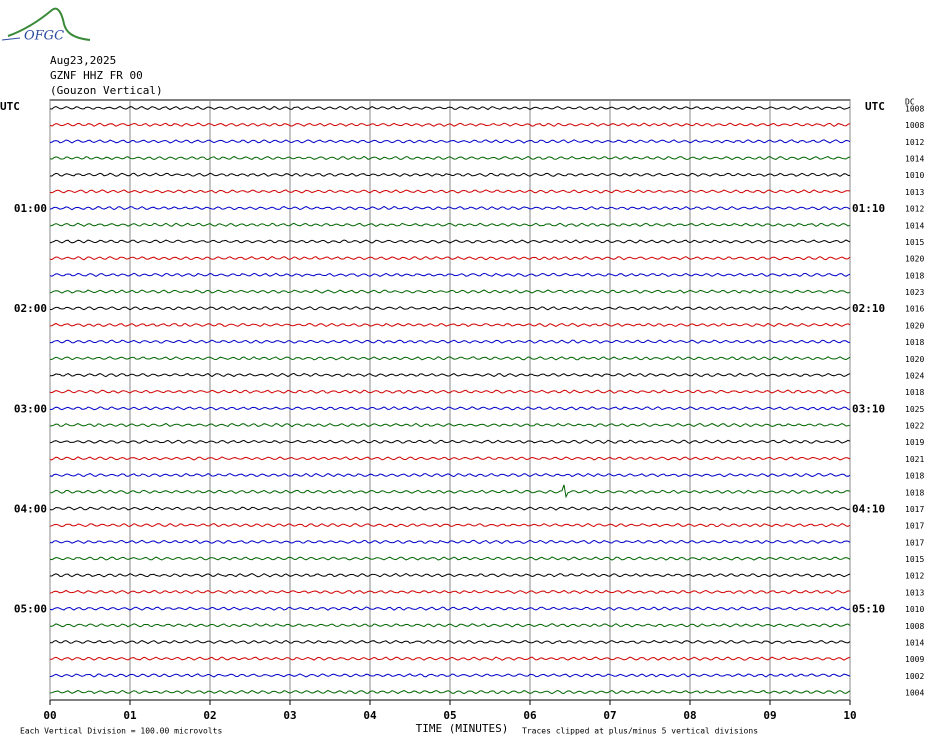 This screenshot has width=930, height=744. Describe the element at coordinates (868, 208) in the screenshot. I see `right-time-label: 01:10` at that location.